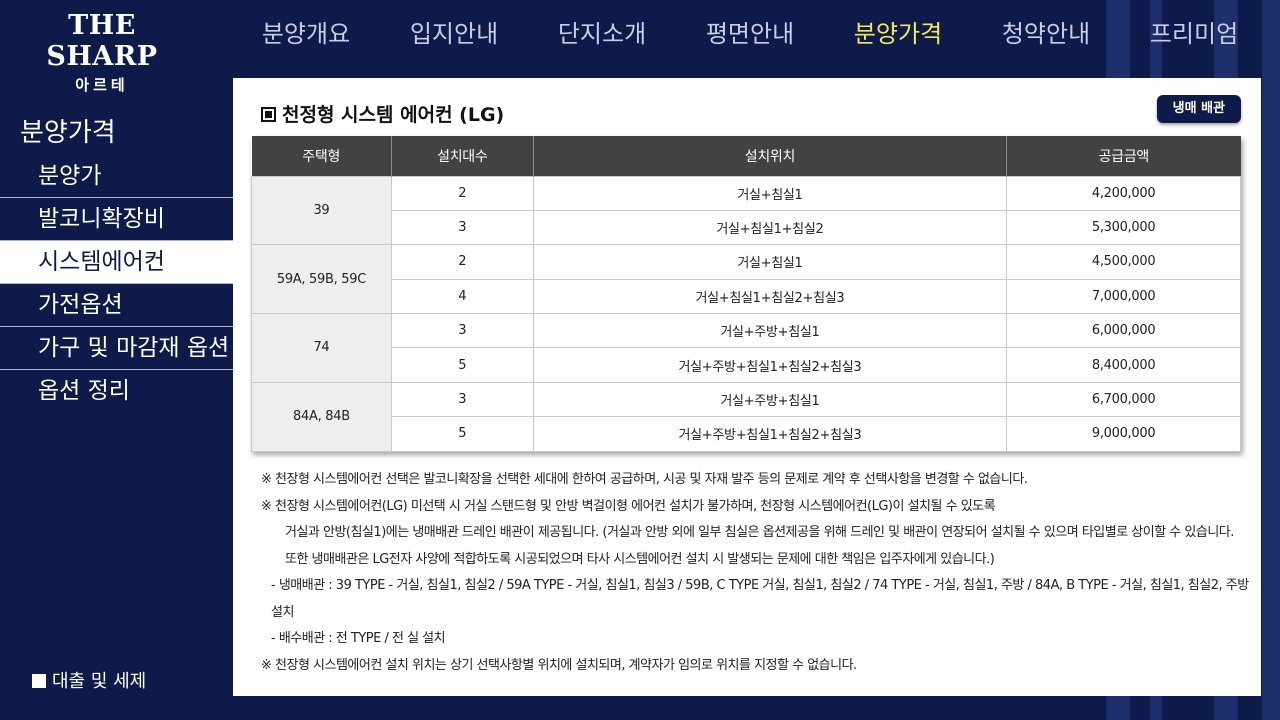  What do you see at coordinates (770, 227) in the screenshot?
I see `cell-location: 거실+침실1+침실2` at bounding box center [770, 227].